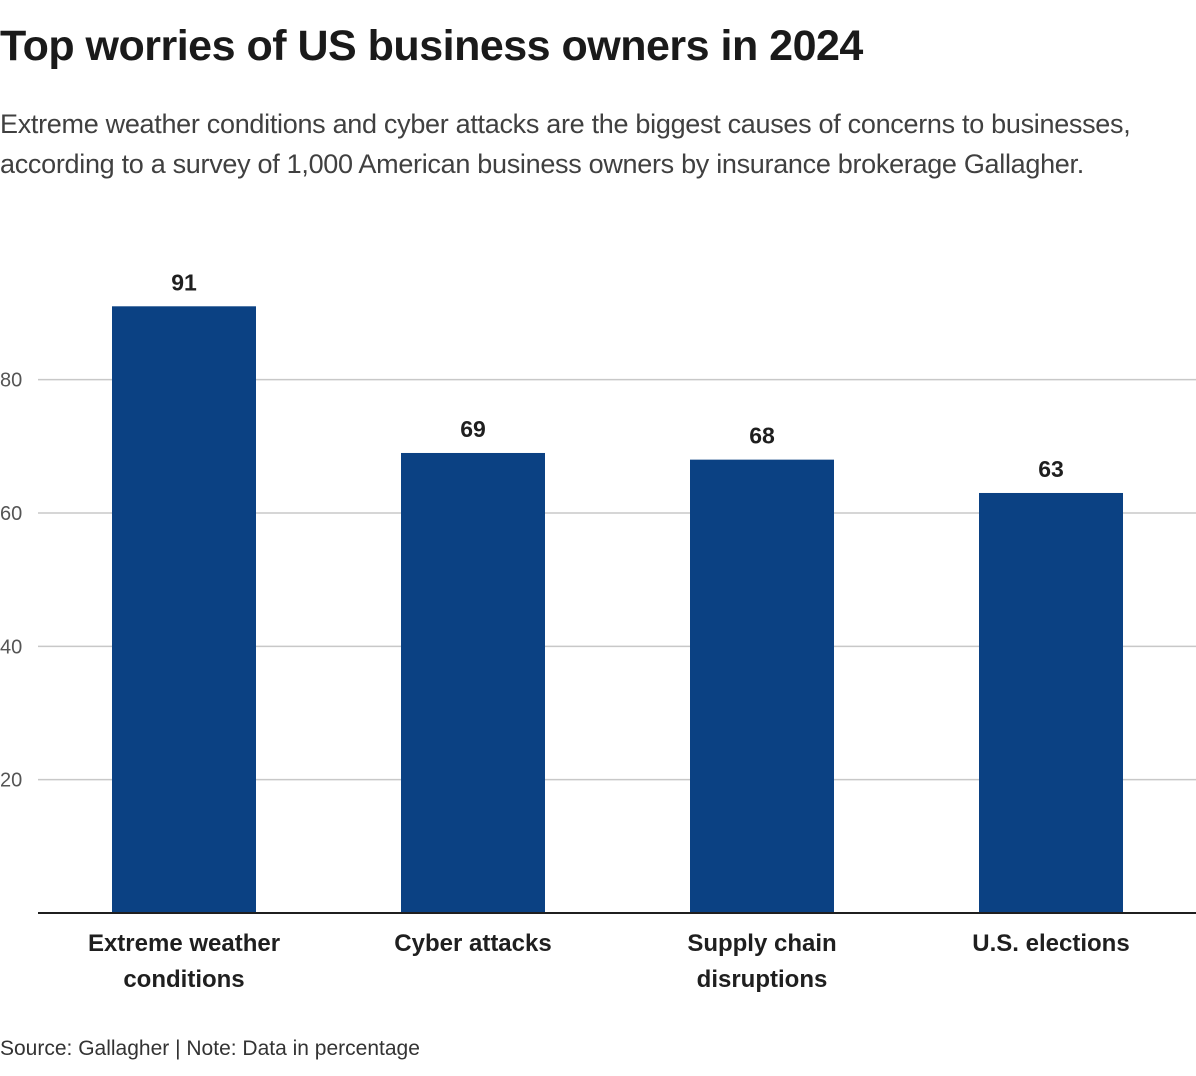  I want to click on data-label: 69, so click(473, 429).